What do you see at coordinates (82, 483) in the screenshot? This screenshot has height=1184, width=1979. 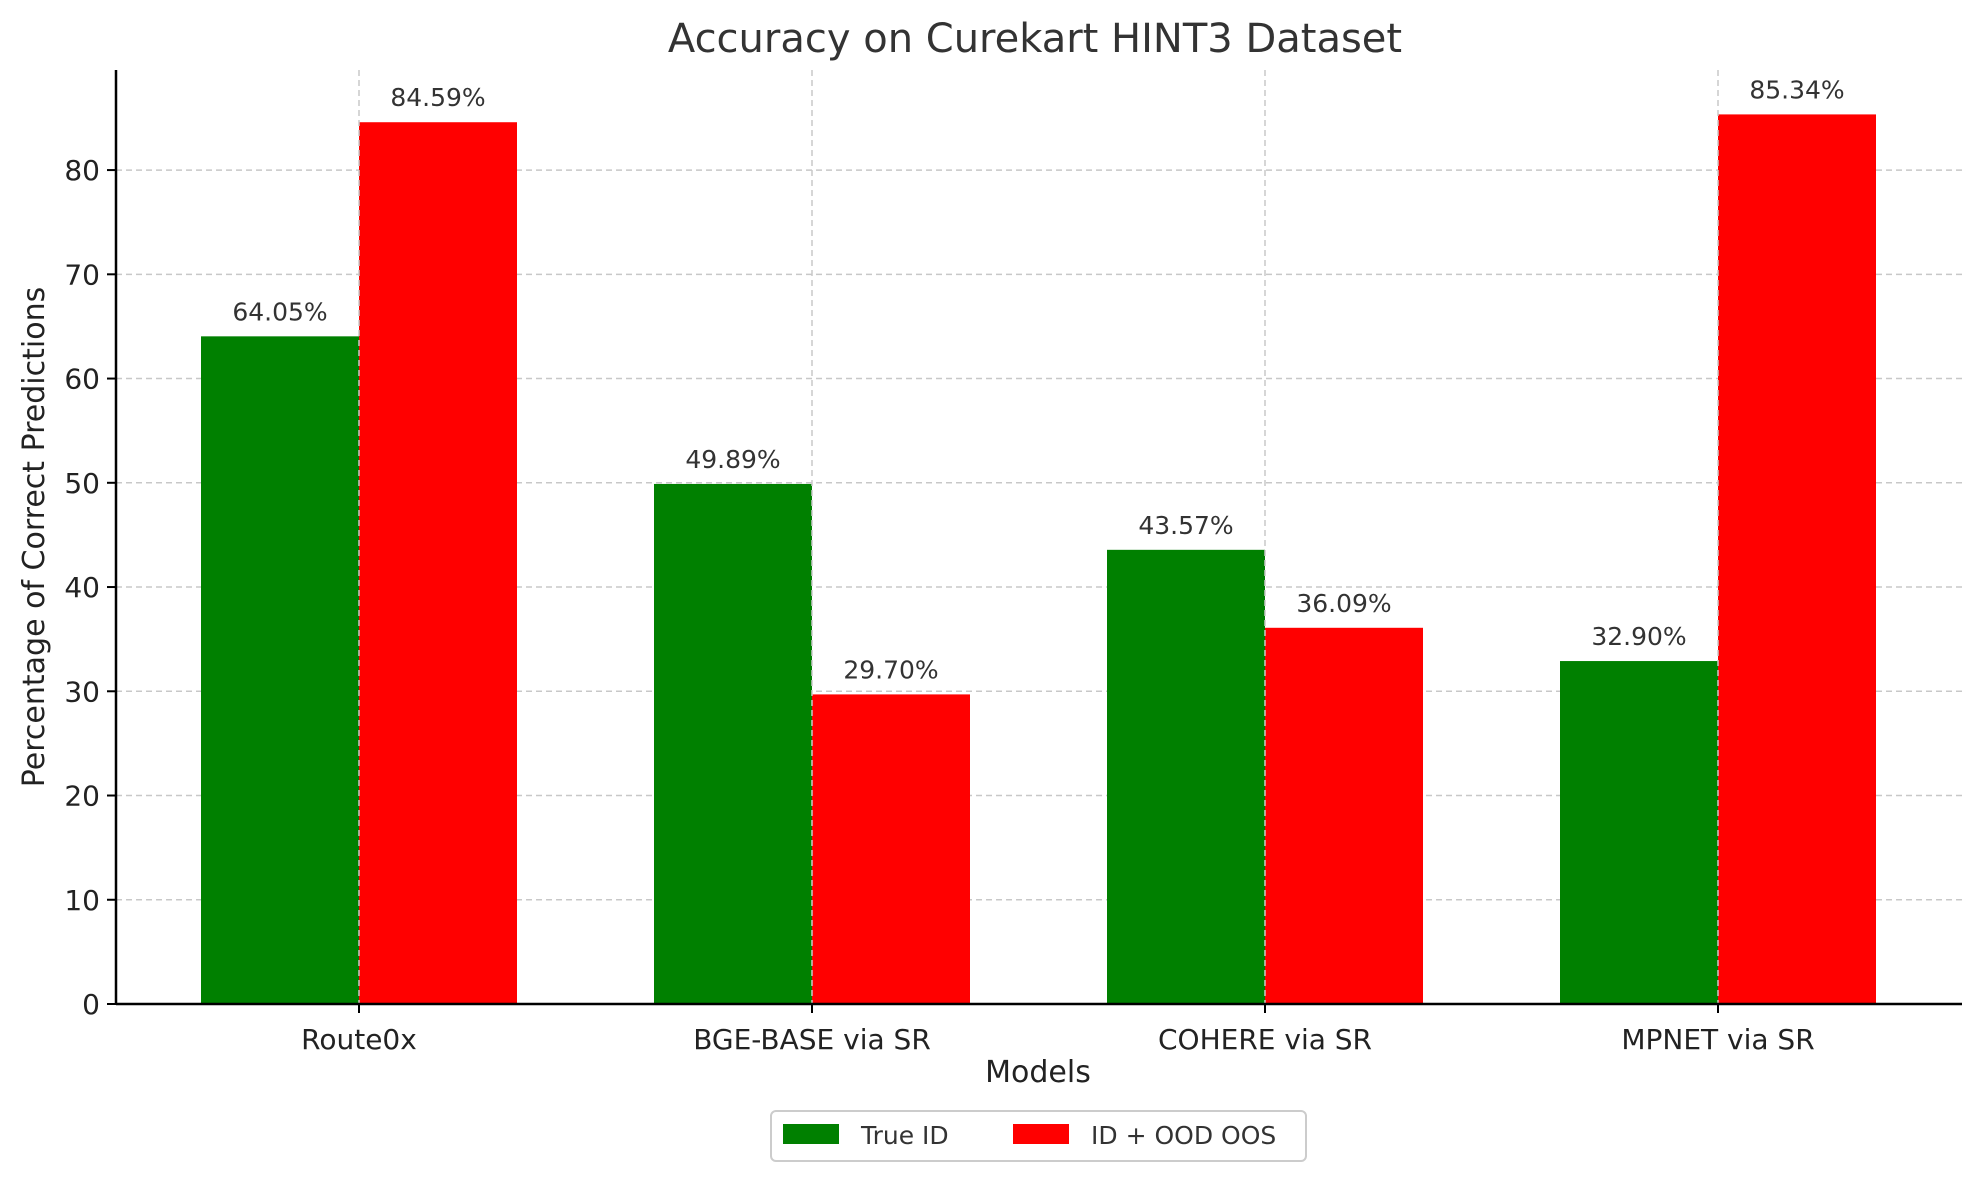 I see `y-tick-label: 50` at bounding box center [82, 483].